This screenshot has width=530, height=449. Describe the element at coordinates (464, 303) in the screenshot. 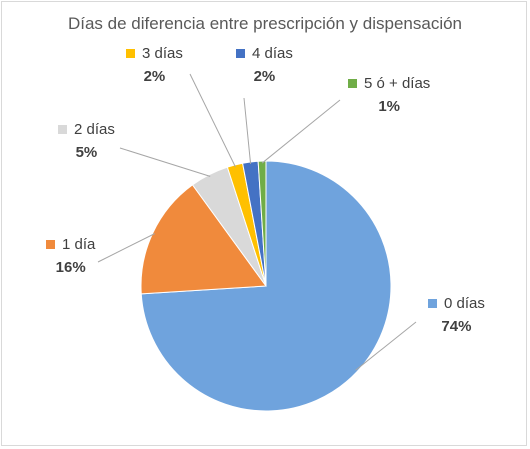

I see `category-label-0: 0 días` at that location.